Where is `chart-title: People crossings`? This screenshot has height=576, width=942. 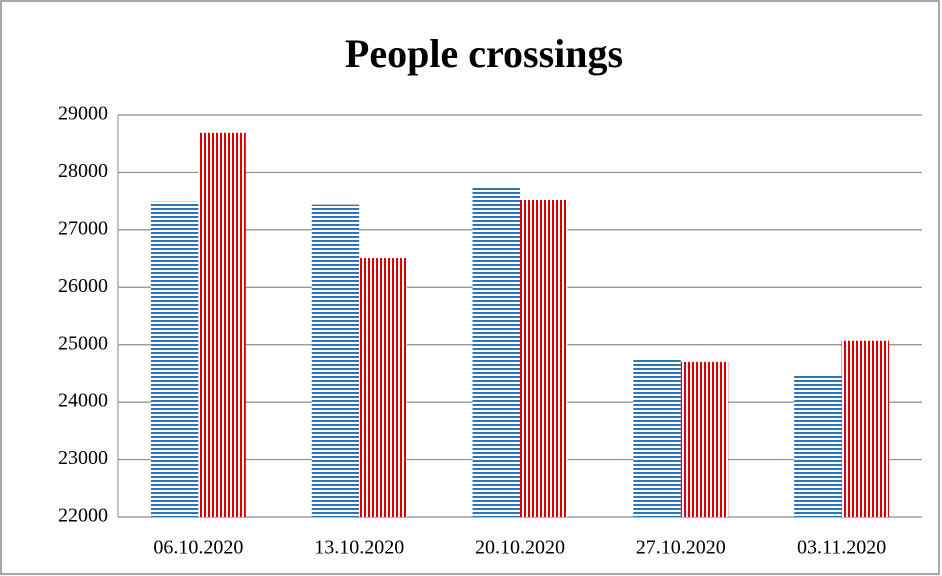
chart-title: People crossings is located at coordinates (484, 53).